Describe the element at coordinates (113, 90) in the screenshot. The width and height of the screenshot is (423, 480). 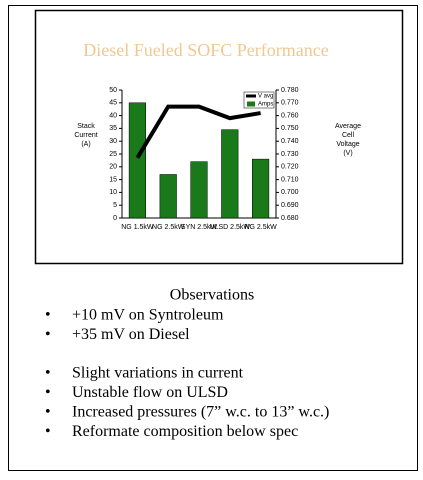
I see `y-tick-label: 50` at that location.